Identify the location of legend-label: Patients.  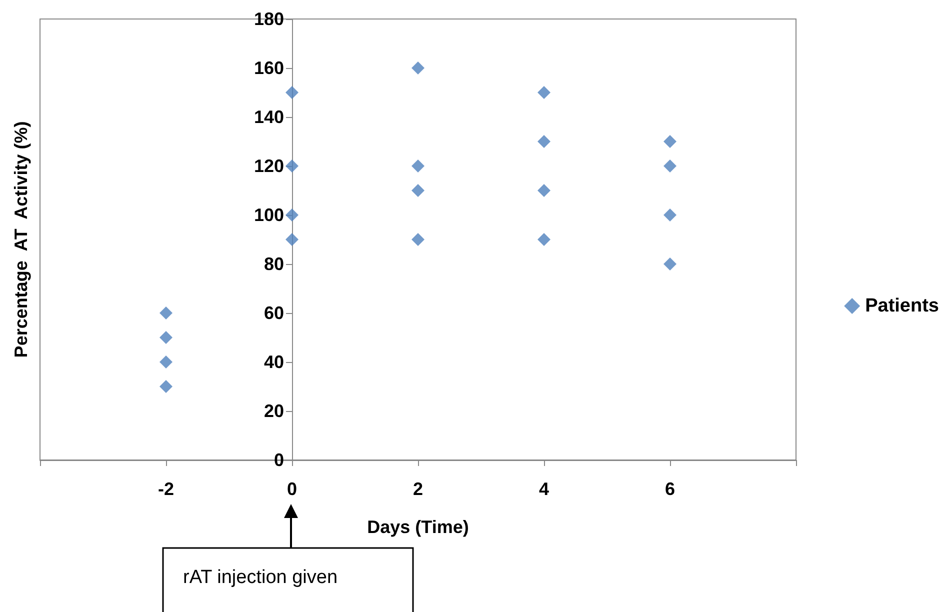
(902, 306).